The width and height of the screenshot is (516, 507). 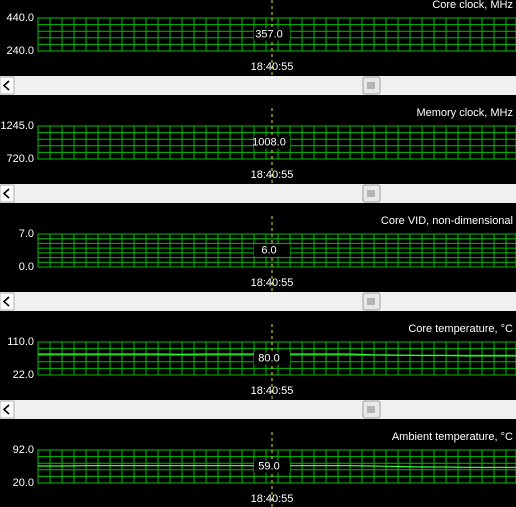 I want to click on cursor-value: 357.0, so click(x=269, y=34).